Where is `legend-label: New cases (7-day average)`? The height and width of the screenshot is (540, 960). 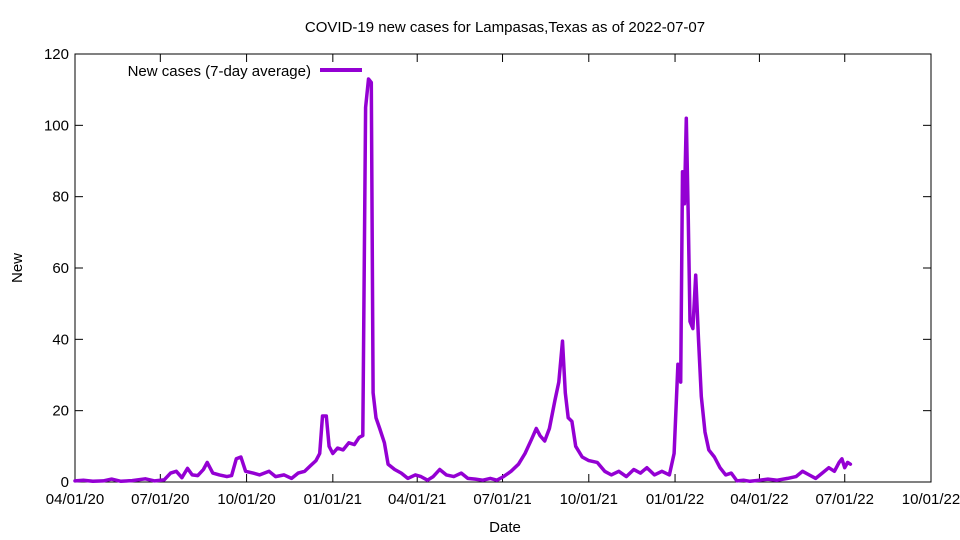
legend-label: New cases (7-day average) is located at coordinates (219, 71).